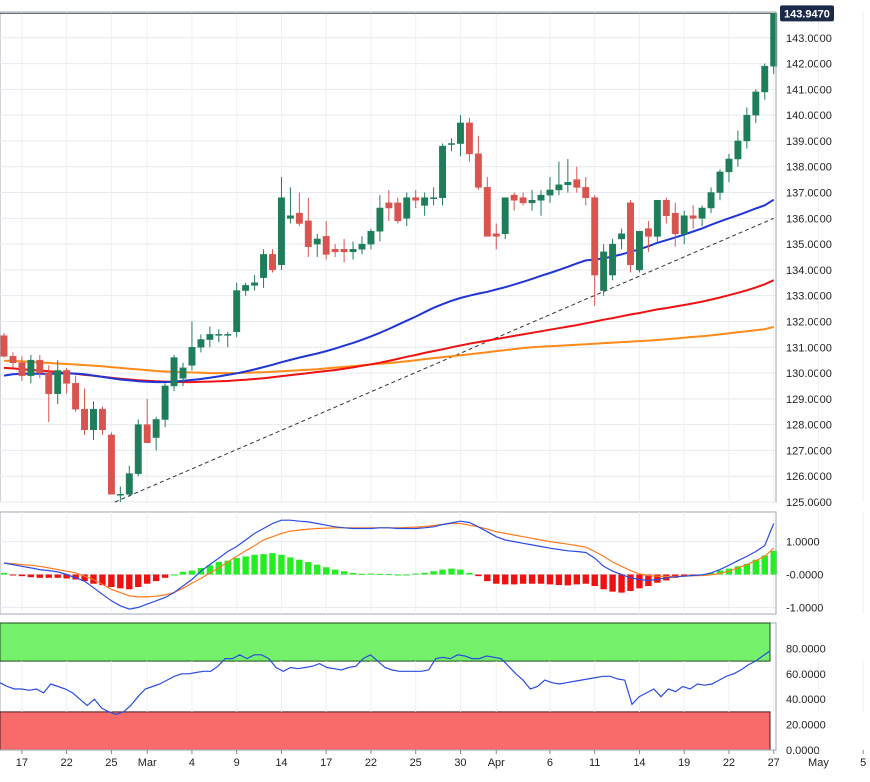  What do you see at coordinates (809, 374) in the screenshot?
I see `price-tick-label: 130.0000` at bounding box center [809, 374].